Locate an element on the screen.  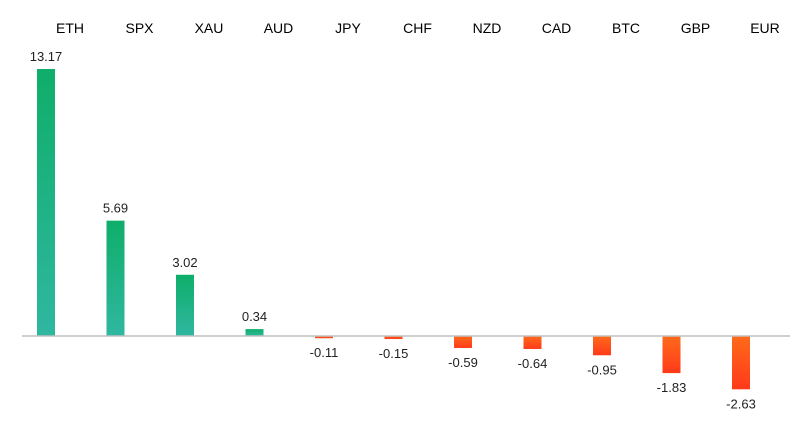
bar-jpy is located at coordinates (324, 337).